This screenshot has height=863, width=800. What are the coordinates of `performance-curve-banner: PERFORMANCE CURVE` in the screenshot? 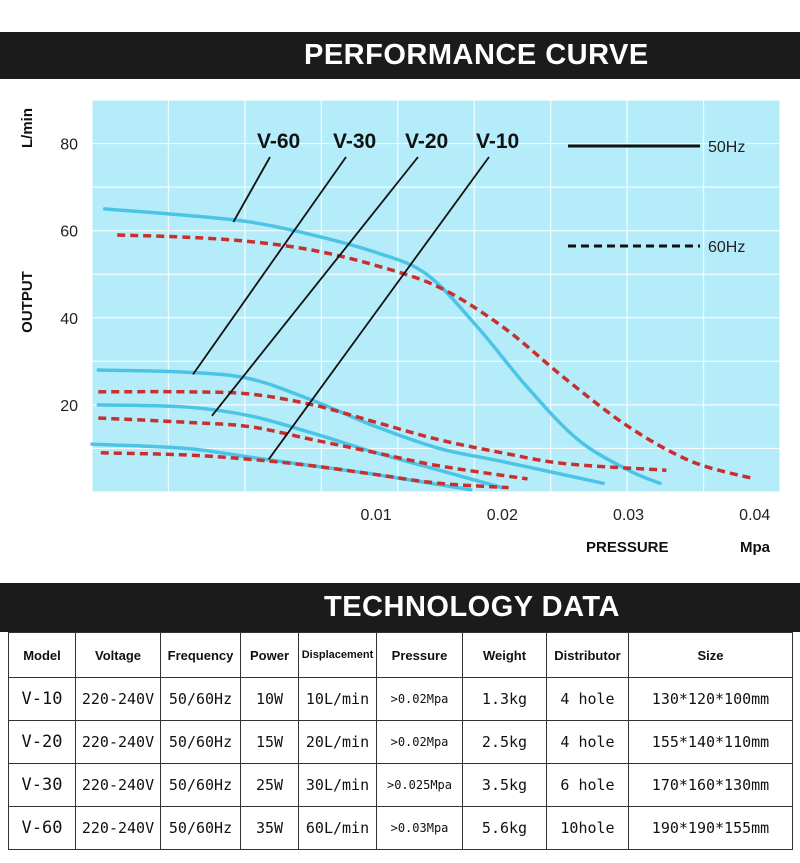 It's located at (400, 55).